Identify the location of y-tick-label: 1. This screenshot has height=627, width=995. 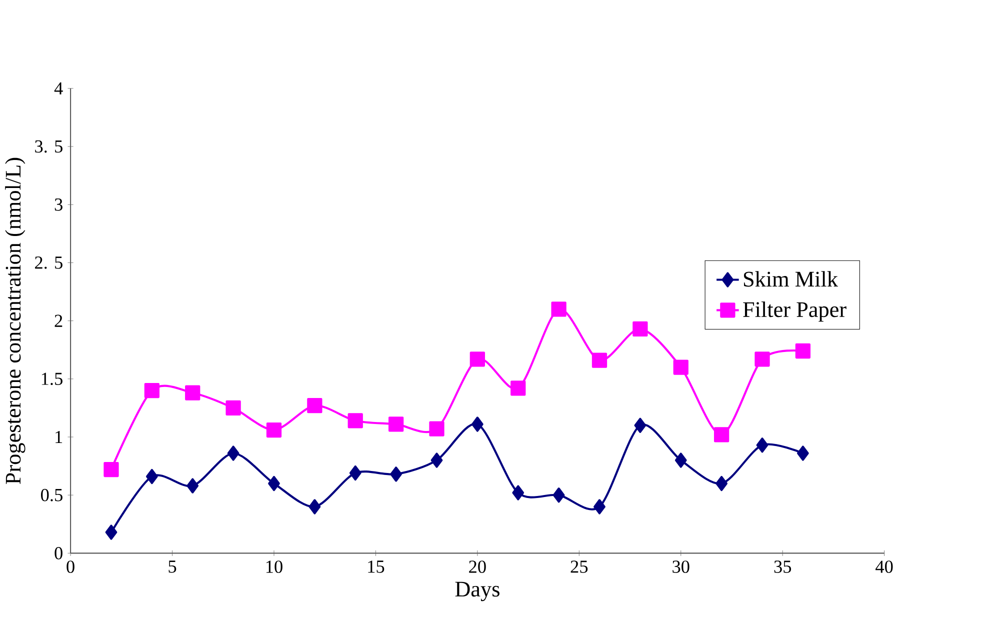
(59, 436).